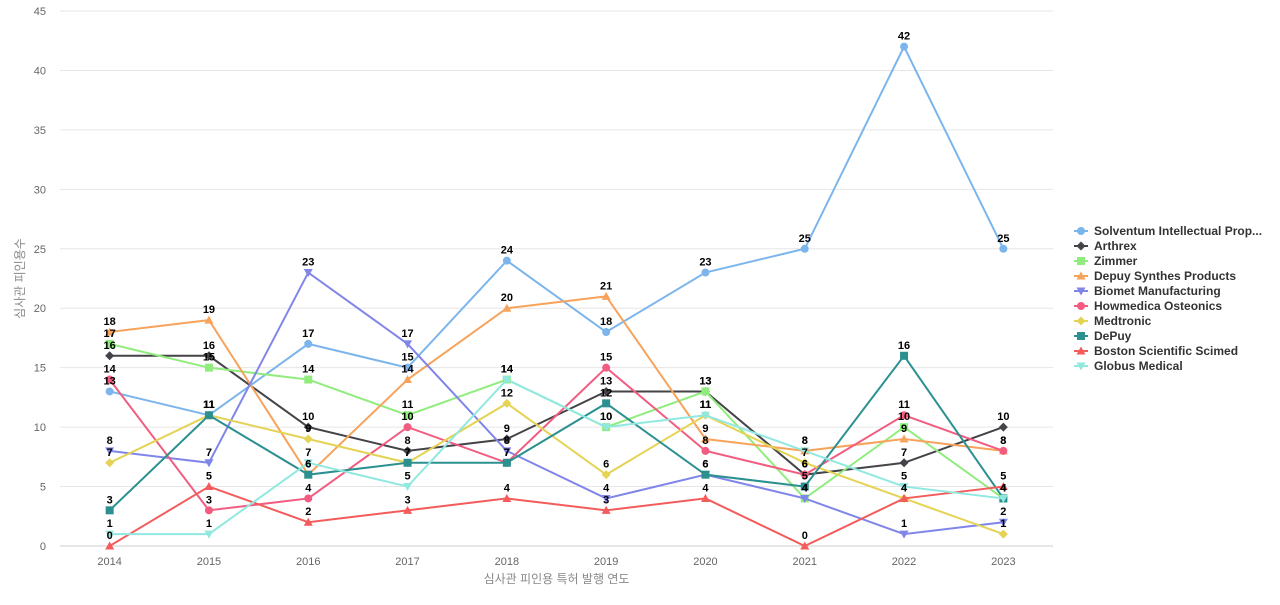 The height and width of the screenshot is (605, 1280). What do you see at coordinates (1128, 366) in the screenshot?
I see `legend-item: Globus Medical` at bounding box center [1128, 366].